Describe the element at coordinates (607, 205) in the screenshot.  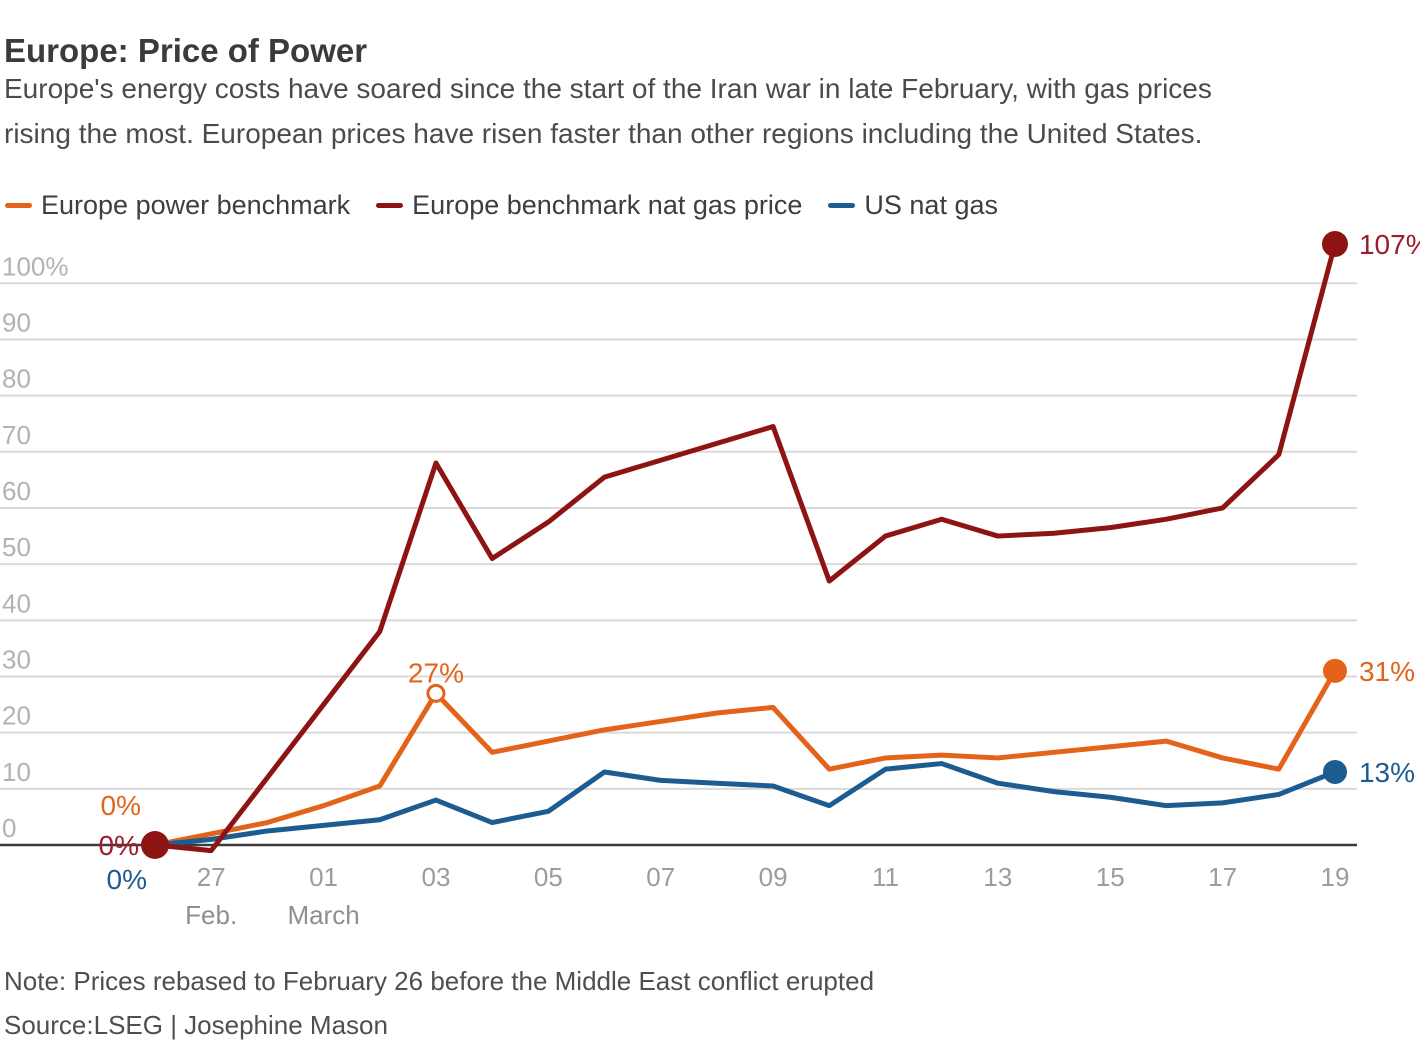
I see `legend-label-europe-nat-gas: Europe benchmark nat gas price` at that location.